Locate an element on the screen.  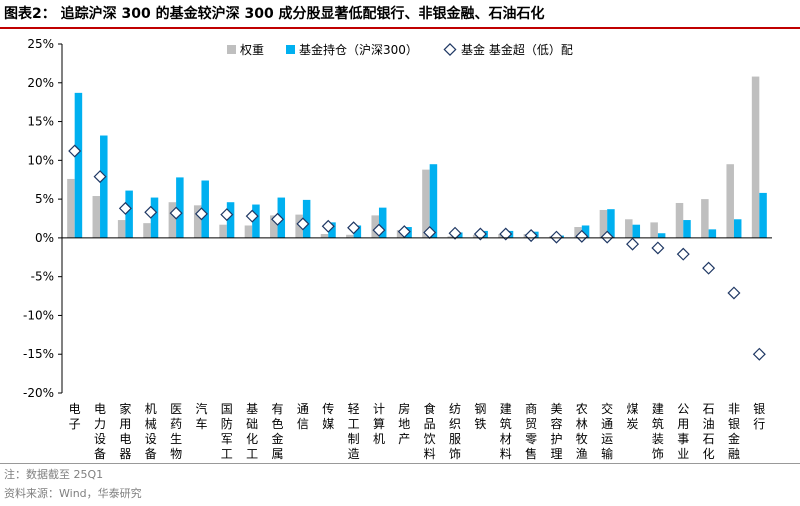
x-category-label: 计算机 is located at coordinates (379, 424).